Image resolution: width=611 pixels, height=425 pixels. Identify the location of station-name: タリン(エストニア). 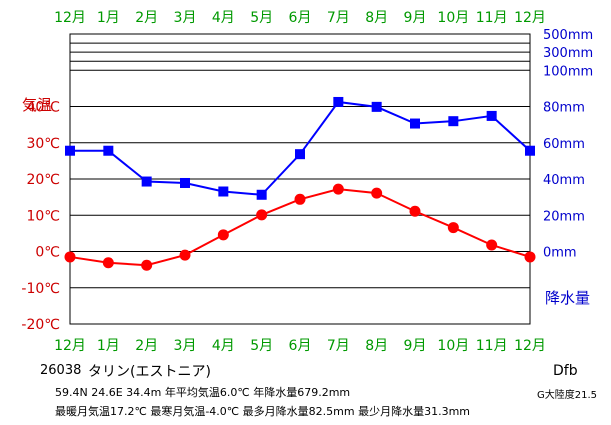
(149, 372).